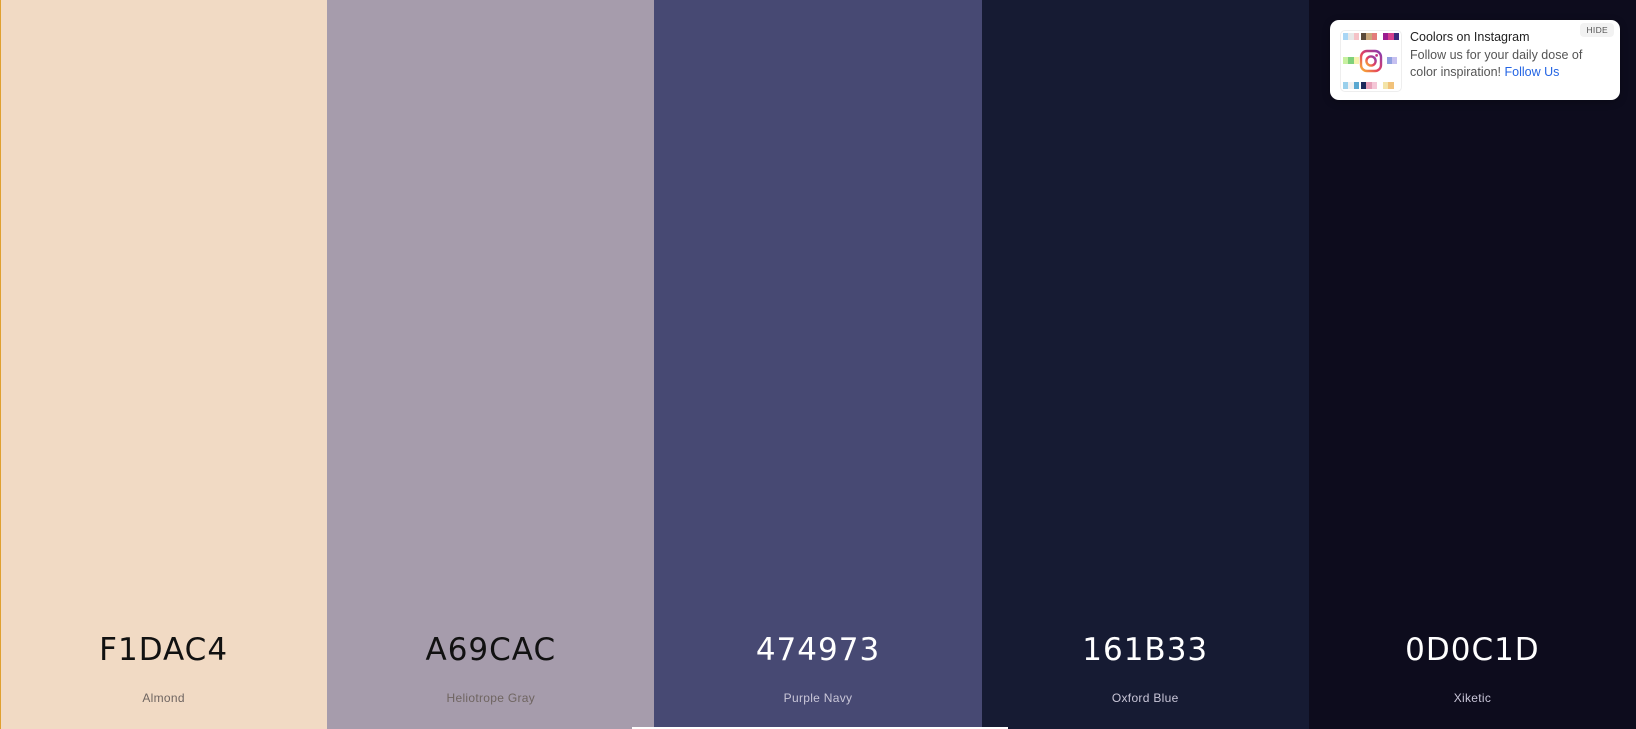  What do you see at coordinates (164, 650) in the screenshot?
I see `swatch-hex: F1DAC4` at bounding box center [164, 650].